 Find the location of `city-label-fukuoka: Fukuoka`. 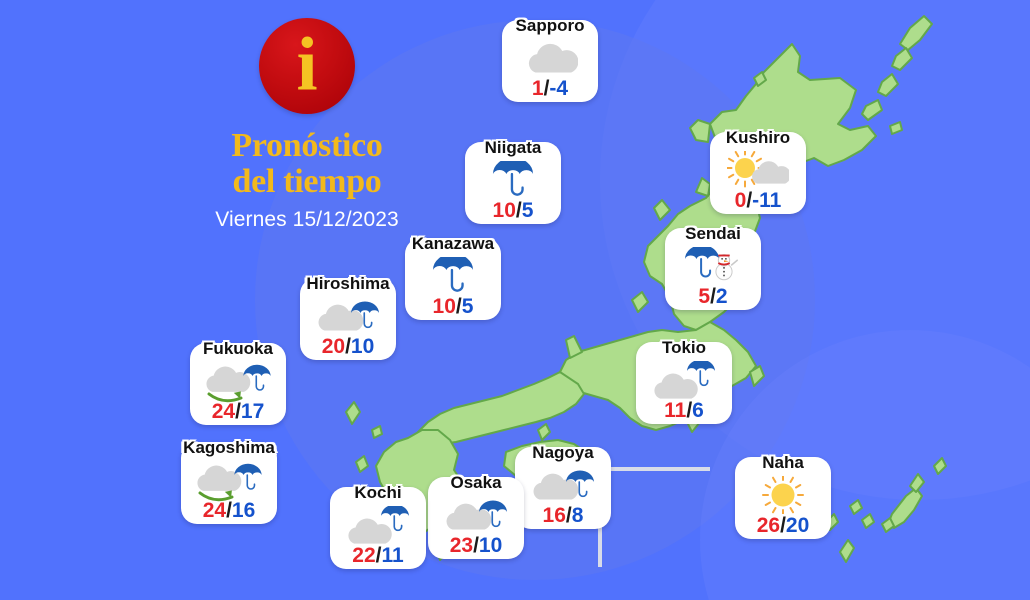

city-label-fukuoka: Fukuoka is located at coordinates (238, 348).